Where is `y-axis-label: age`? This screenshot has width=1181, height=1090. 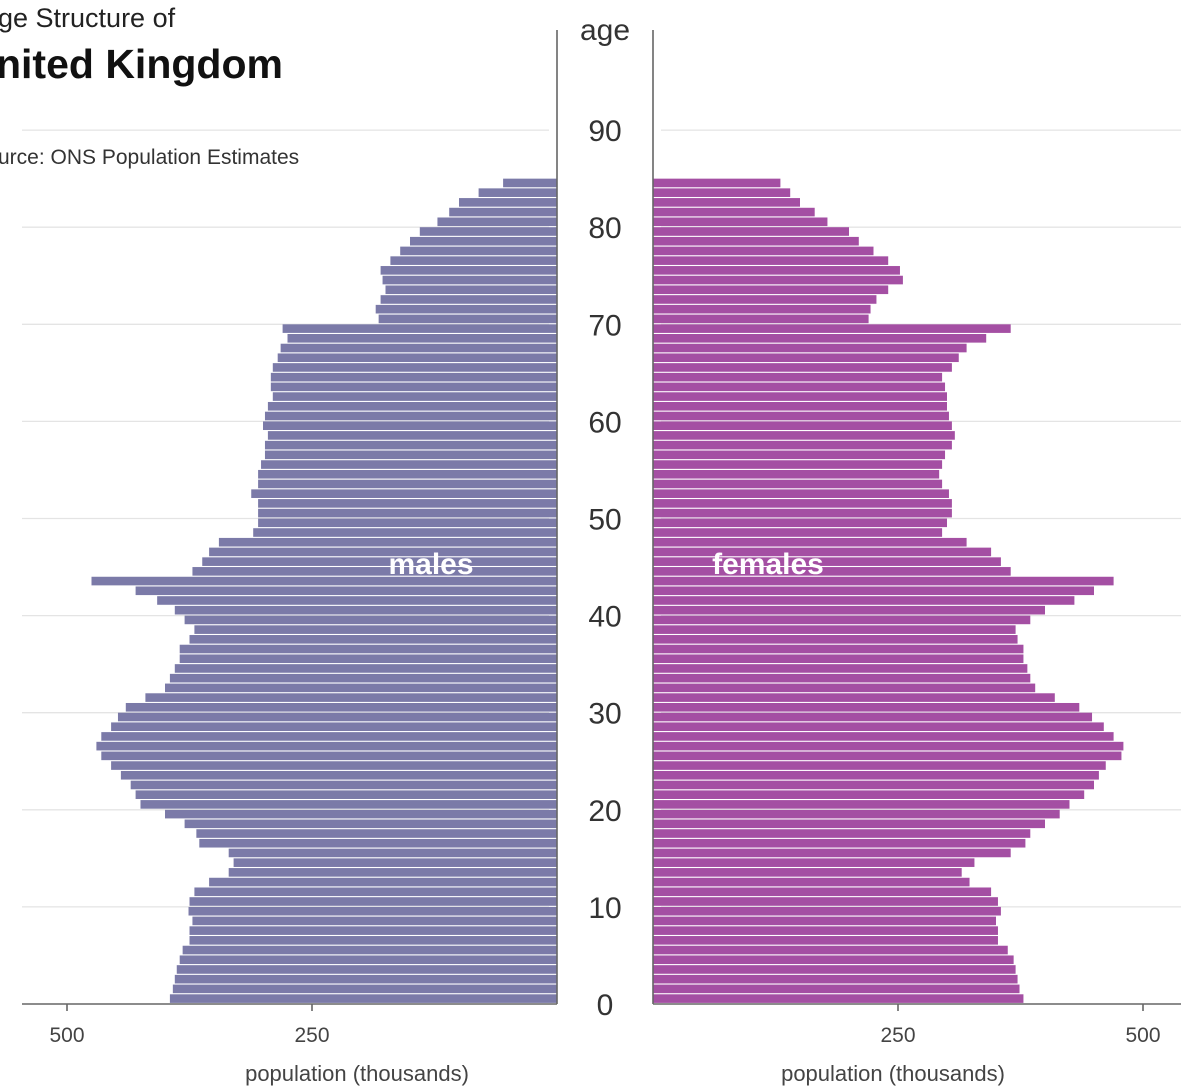
y-axis-label: age is located at coordinates (605, 30).